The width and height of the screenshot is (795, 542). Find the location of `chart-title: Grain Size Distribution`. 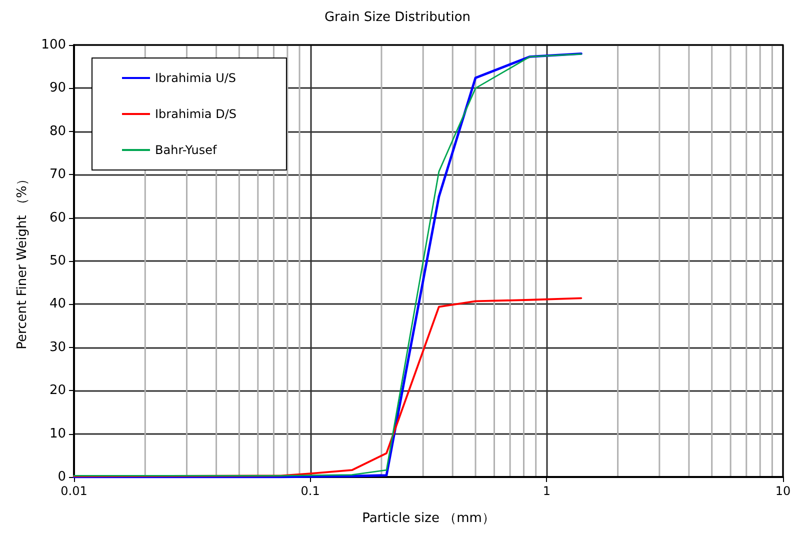

chart-title: Grain Size Distribution is located at coordinates (397, 17).